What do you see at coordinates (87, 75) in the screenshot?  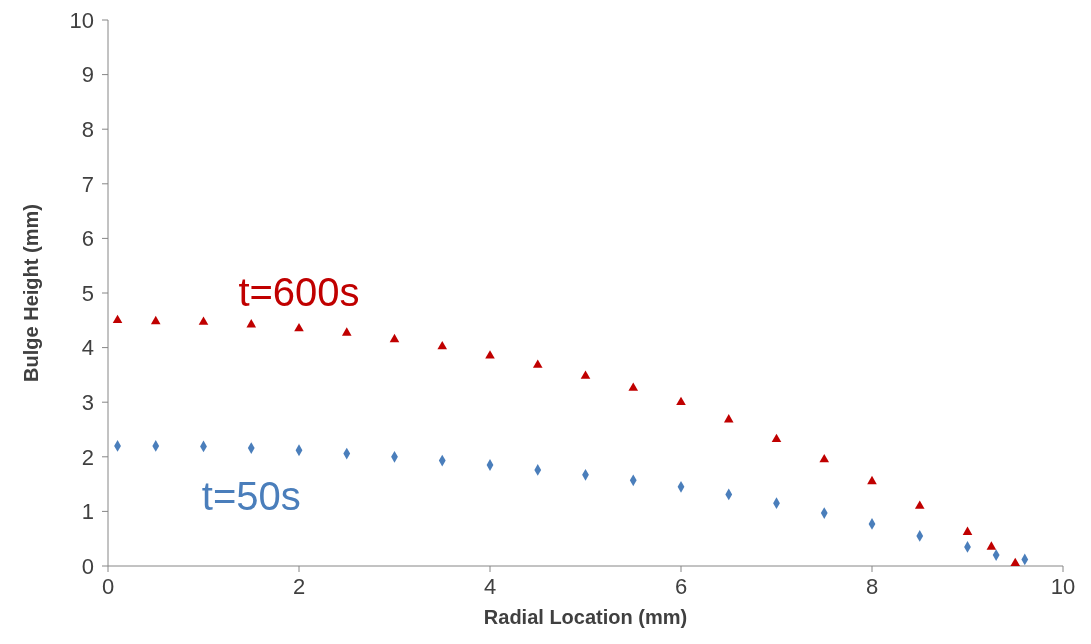 I see `y-tick-label: 9` at bounding box center [87, 75].